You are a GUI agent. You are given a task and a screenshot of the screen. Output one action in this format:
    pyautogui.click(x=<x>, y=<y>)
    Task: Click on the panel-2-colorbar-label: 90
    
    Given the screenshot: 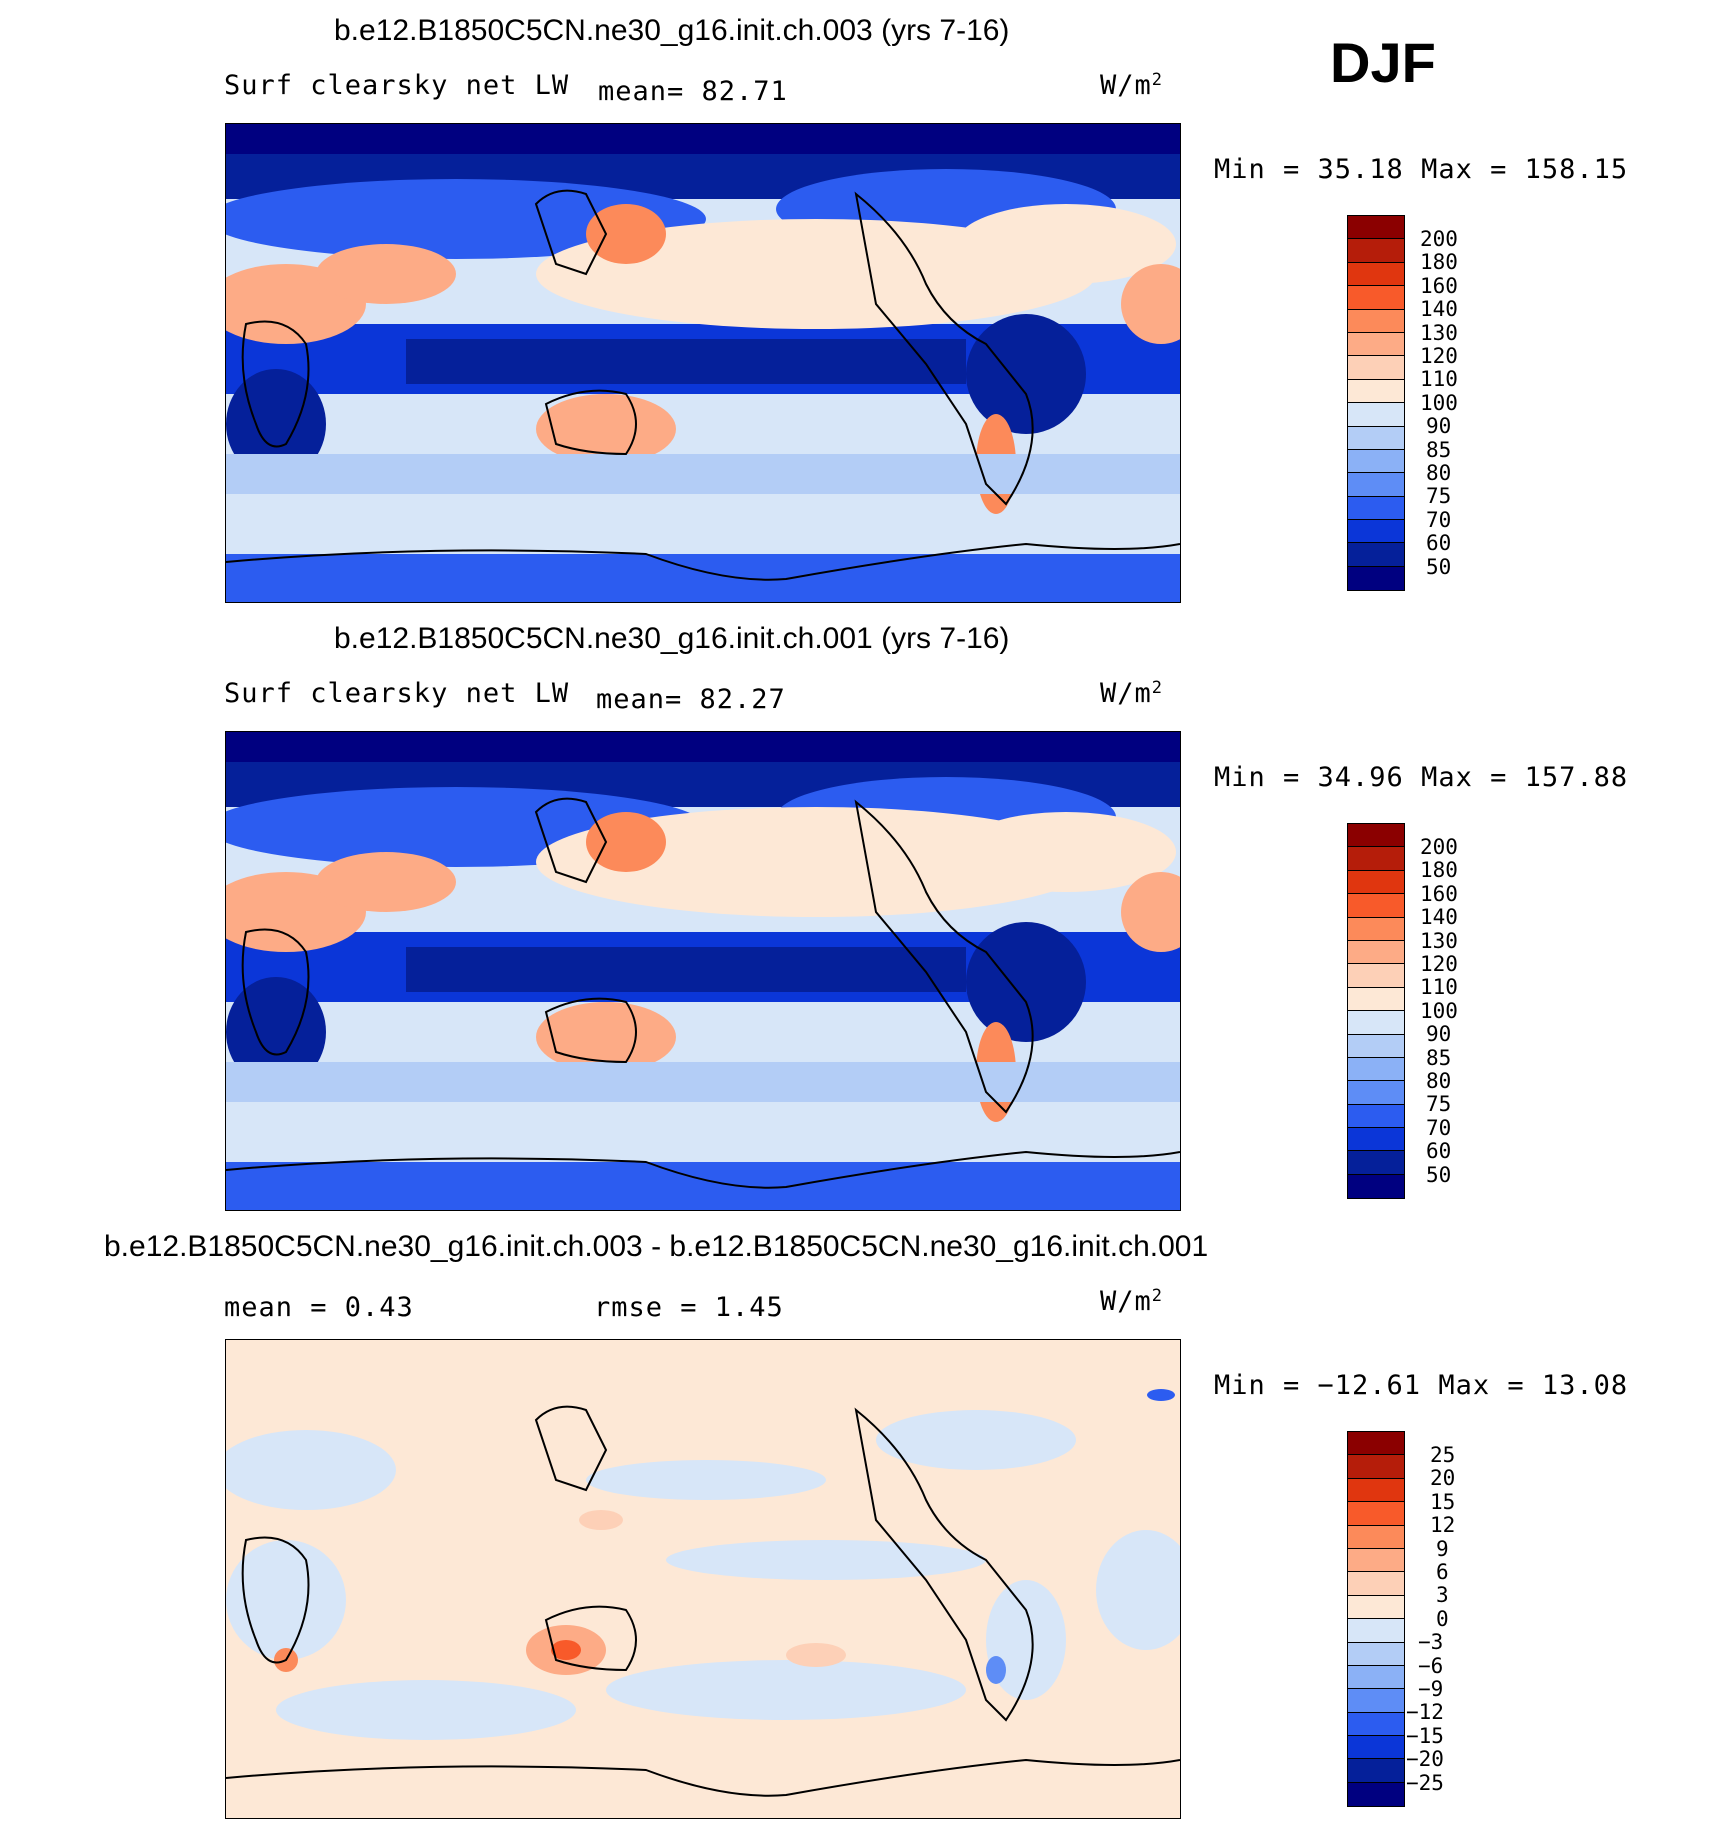 What is the action you would take?
    pyautogui.click(x=1439, y=1034)
    